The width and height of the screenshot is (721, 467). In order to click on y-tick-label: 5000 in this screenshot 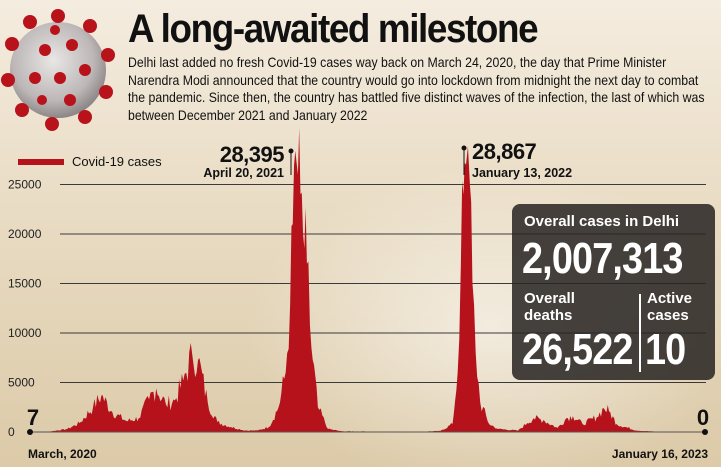, I will do `click(21, 383)`.